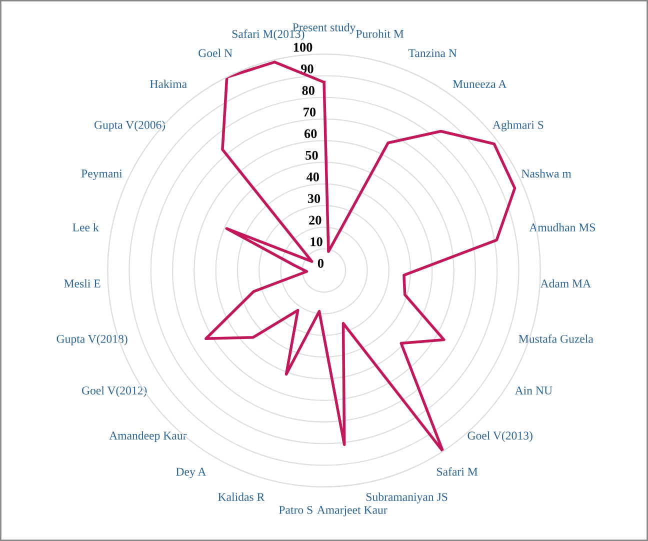 Image resolution: width=648 pixels, height=541 pixels. What do you see at coordinates (308, 90) in the screenshot?
I see `y-tick-label: 80` at bounding box center [308, 90].